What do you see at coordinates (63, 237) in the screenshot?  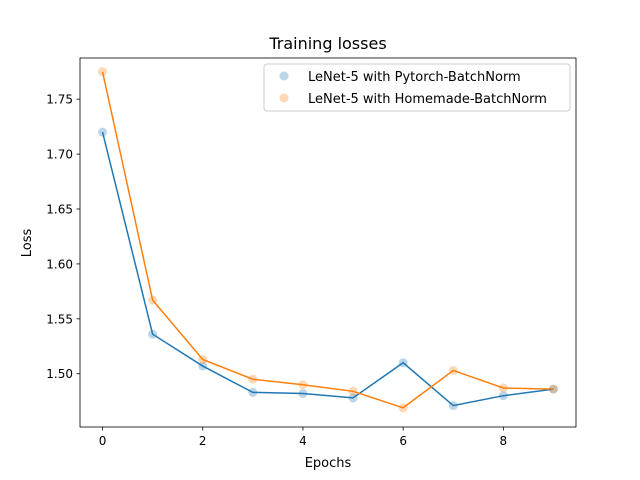 I see `y-axis-ticks: 1.50 1.55 1.60 1.65 1.70 1.75` at bounding box center [63, 237].